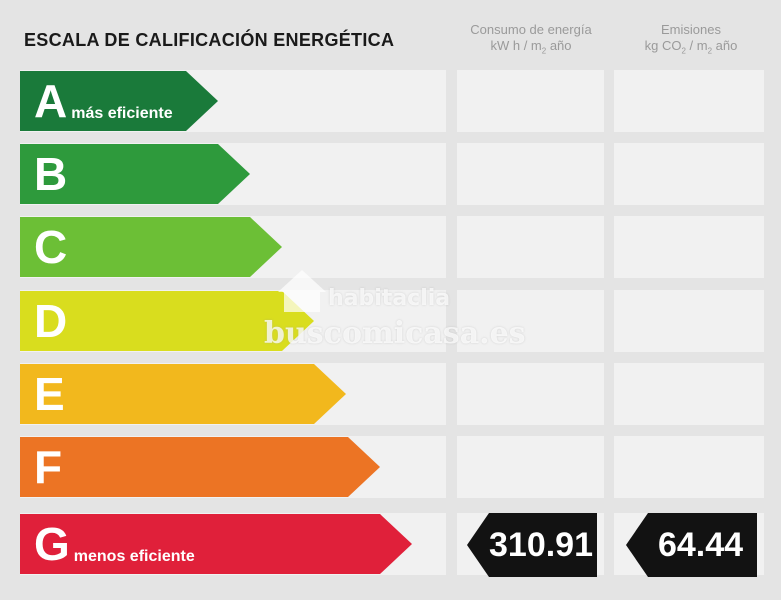  I want to click on label-title: ESCALA DE CALIFICACIÓN ENERGÉTICA, so click(209, 40).